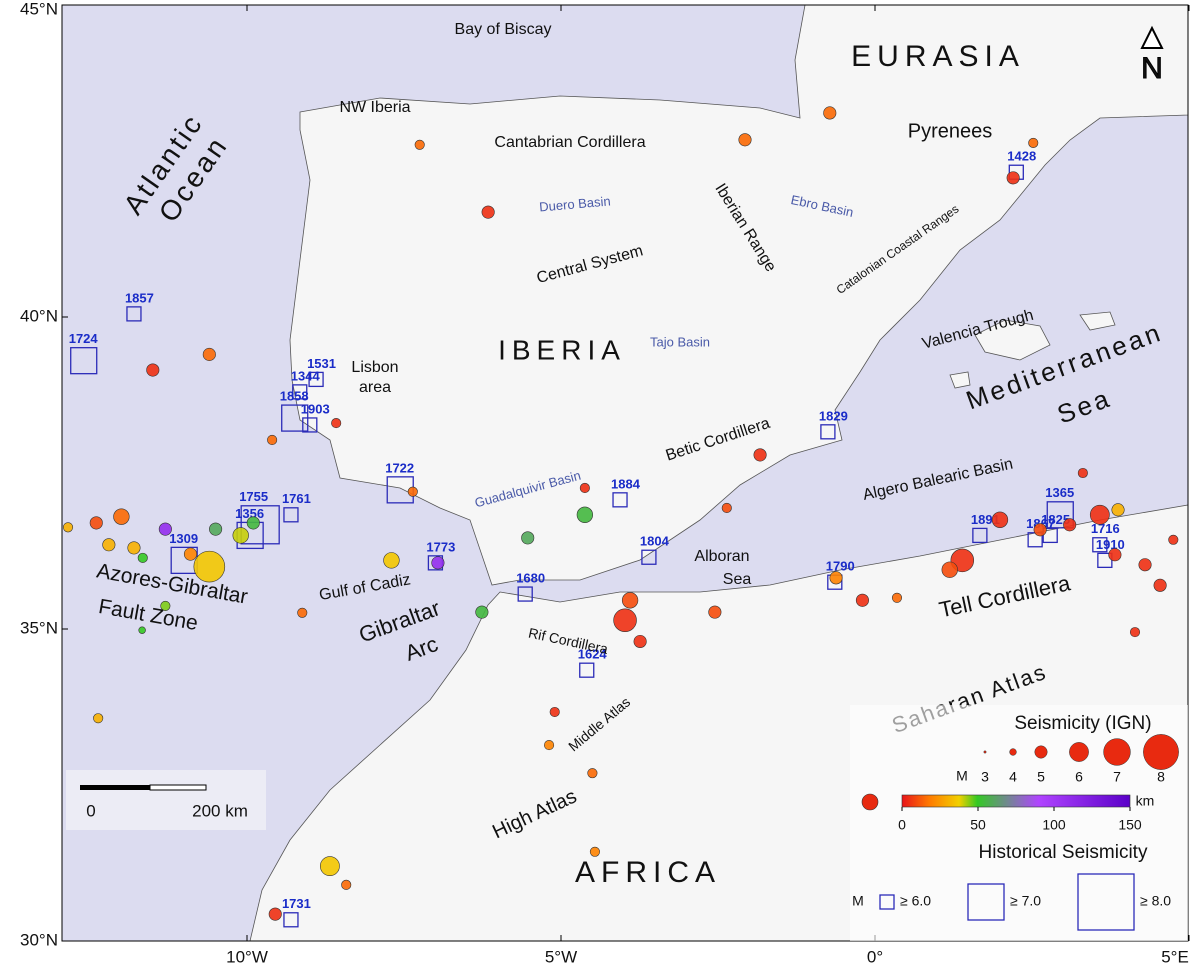  What do you see at coordinates (858, 901) in the screenshot?
I see `legend-label: M` at bounding box center [858, 901].